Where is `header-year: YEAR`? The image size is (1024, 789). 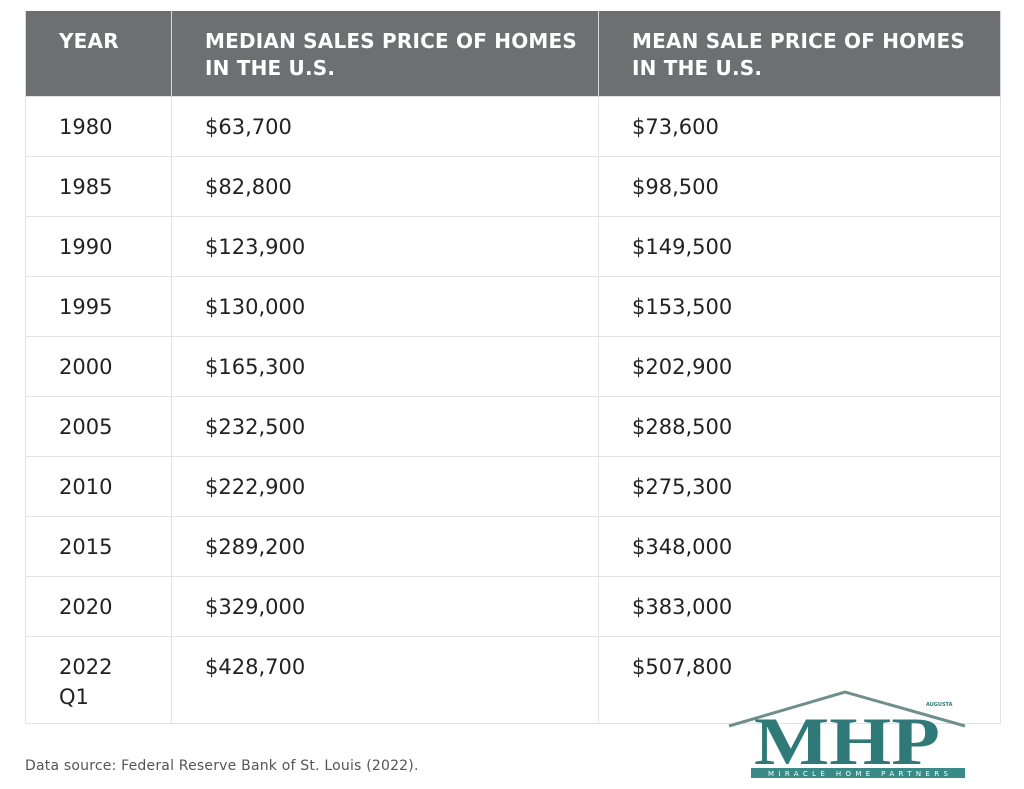
header-year: YEAR is located at coordinates (98, 54).